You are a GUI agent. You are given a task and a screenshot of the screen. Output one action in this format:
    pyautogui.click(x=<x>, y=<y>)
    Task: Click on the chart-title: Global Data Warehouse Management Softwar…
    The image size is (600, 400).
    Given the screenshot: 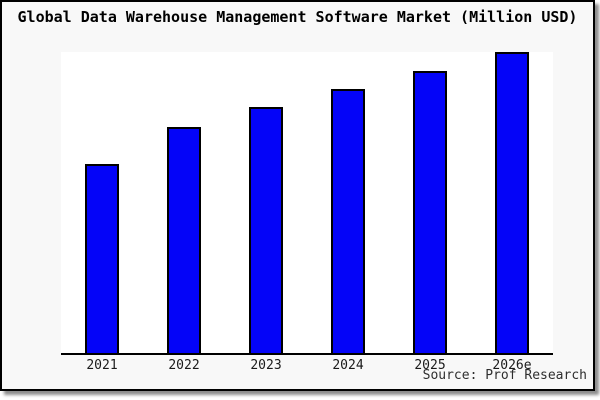 What is the action you would take?
    pyautogui.click(x=297, y=17)
    